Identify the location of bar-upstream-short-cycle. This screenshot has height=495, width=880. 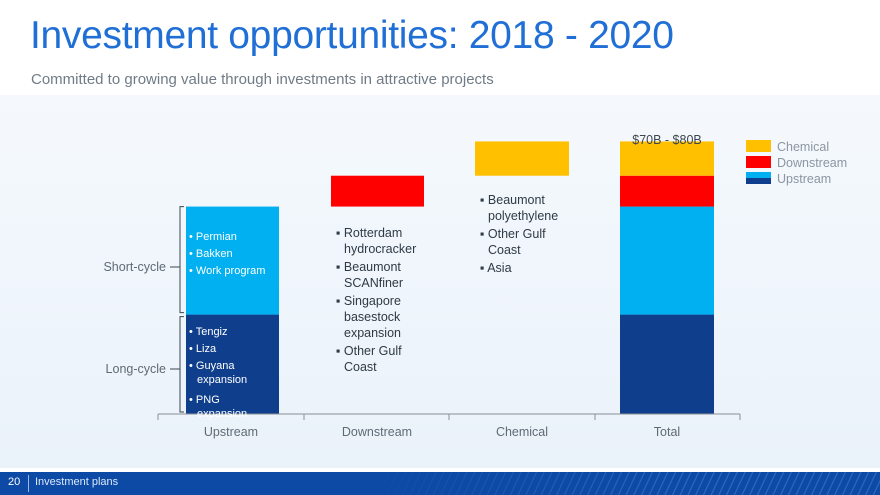
(232, 260).